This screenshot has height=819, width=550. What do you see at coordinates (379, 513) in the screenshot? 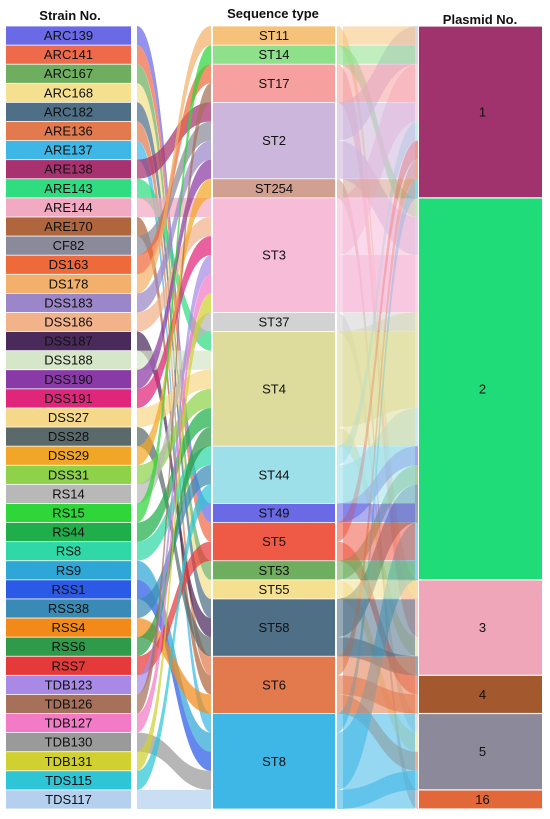
I see `st-band-st49` at bounding box center [379, 513].